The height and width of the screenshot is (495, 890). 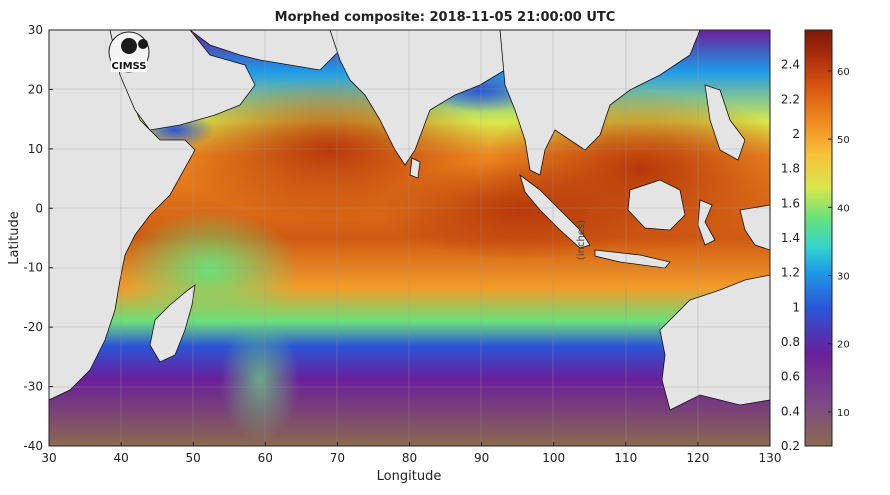 I want to click on colorbar-inch-label: 0.4, so click(x=790, y=411).